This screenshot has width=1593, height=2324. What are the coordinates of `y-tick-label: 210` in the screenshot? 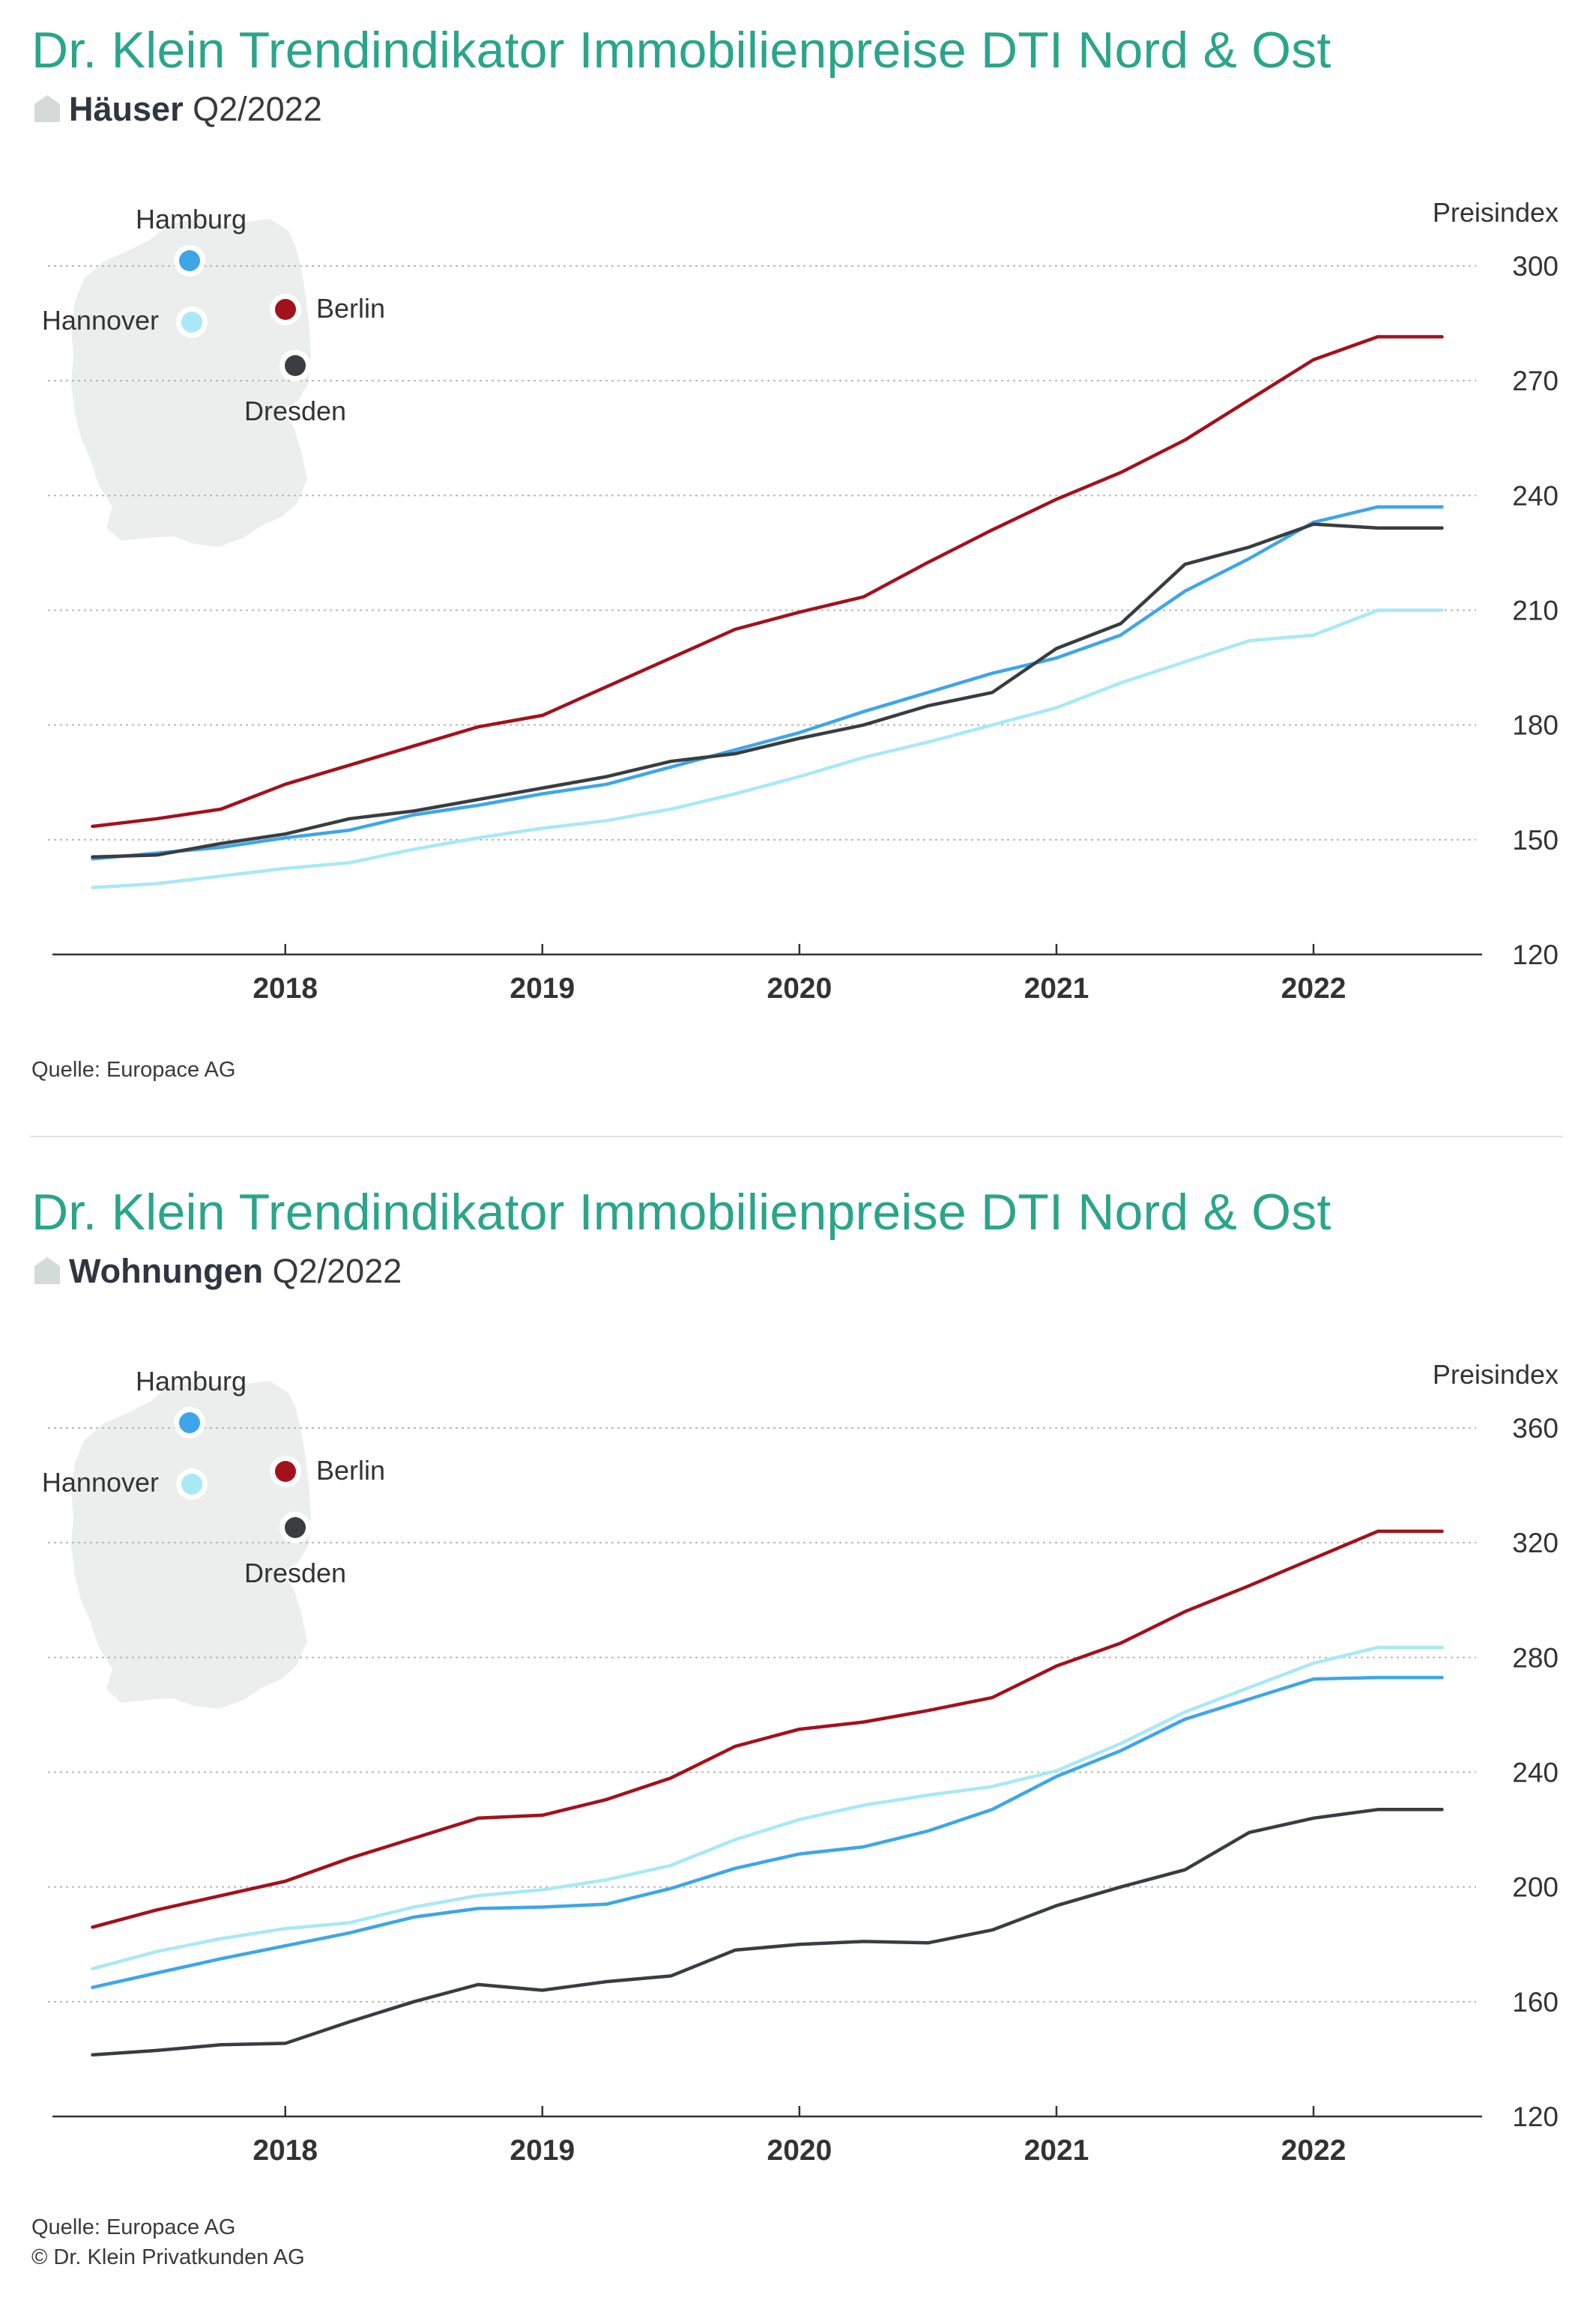 It's located at (1535, 611).